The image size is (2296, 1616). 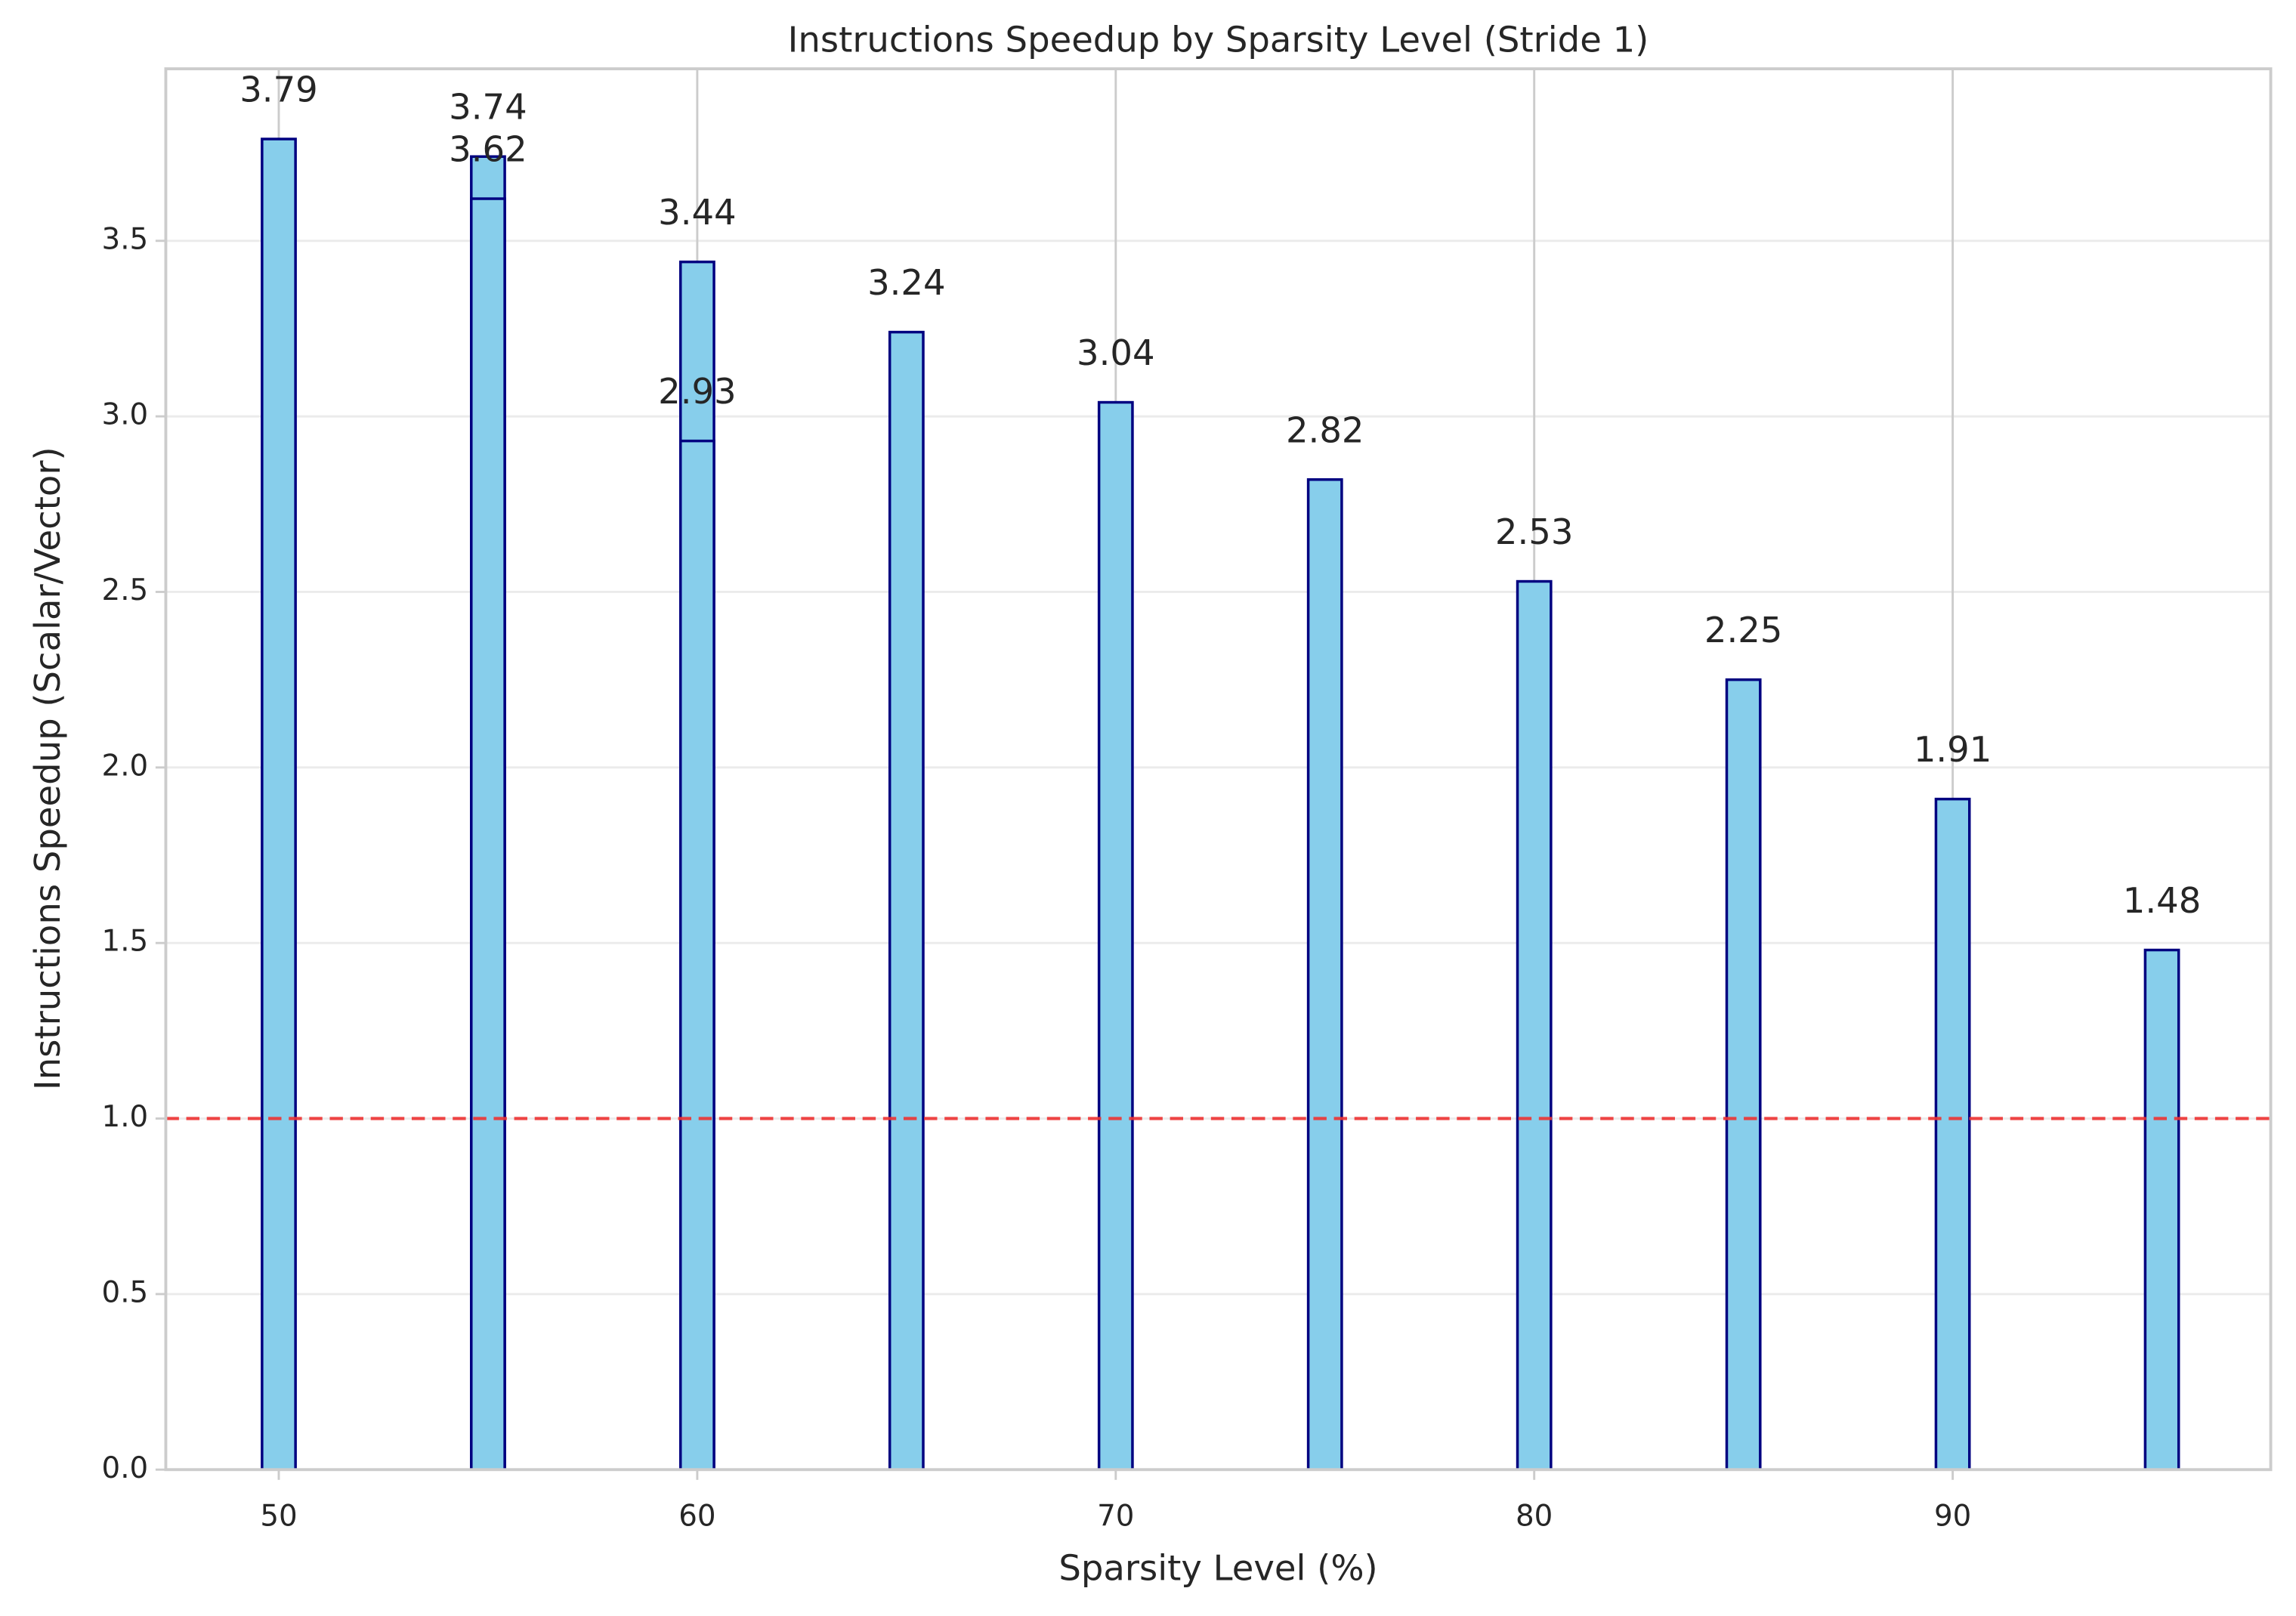 What do you see at coordinates (1116, 352) in the screenshot?
I see `value-label: 3.04` at bounding box center [1116, 352].